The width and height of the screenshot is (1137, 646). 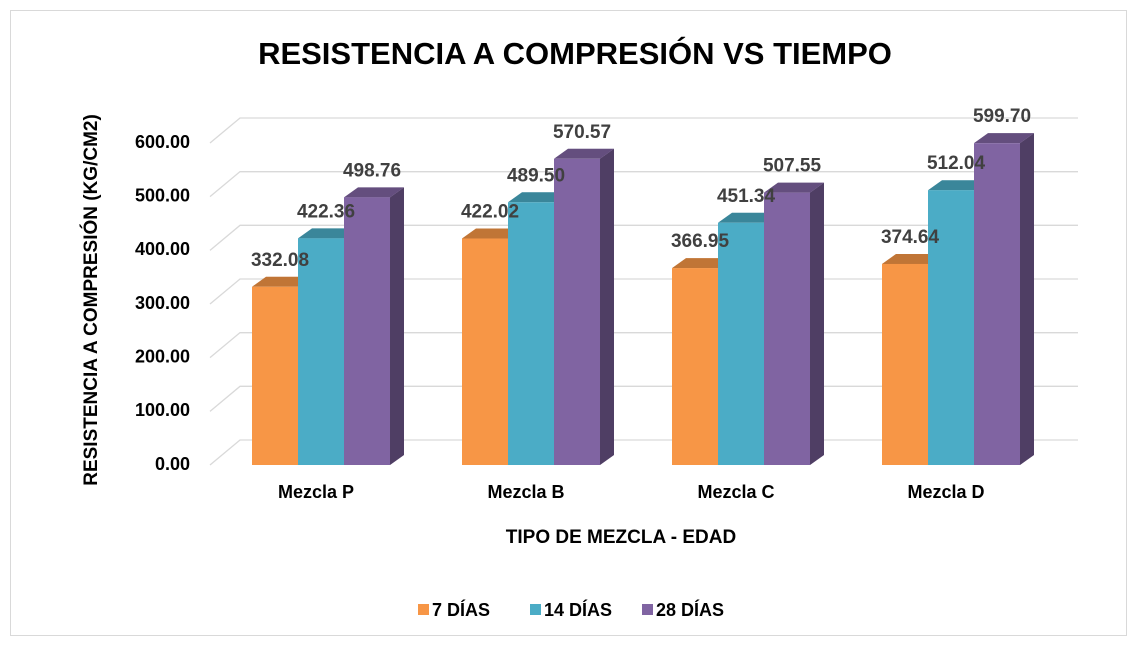 I want to click on data-label: 489.50, so click(x=536, y=175).